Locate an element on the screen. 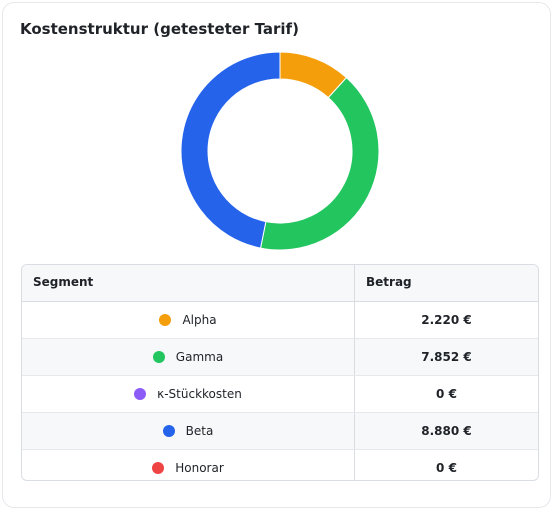  segment-cell: Gamma is located at coordinates (188, 357).